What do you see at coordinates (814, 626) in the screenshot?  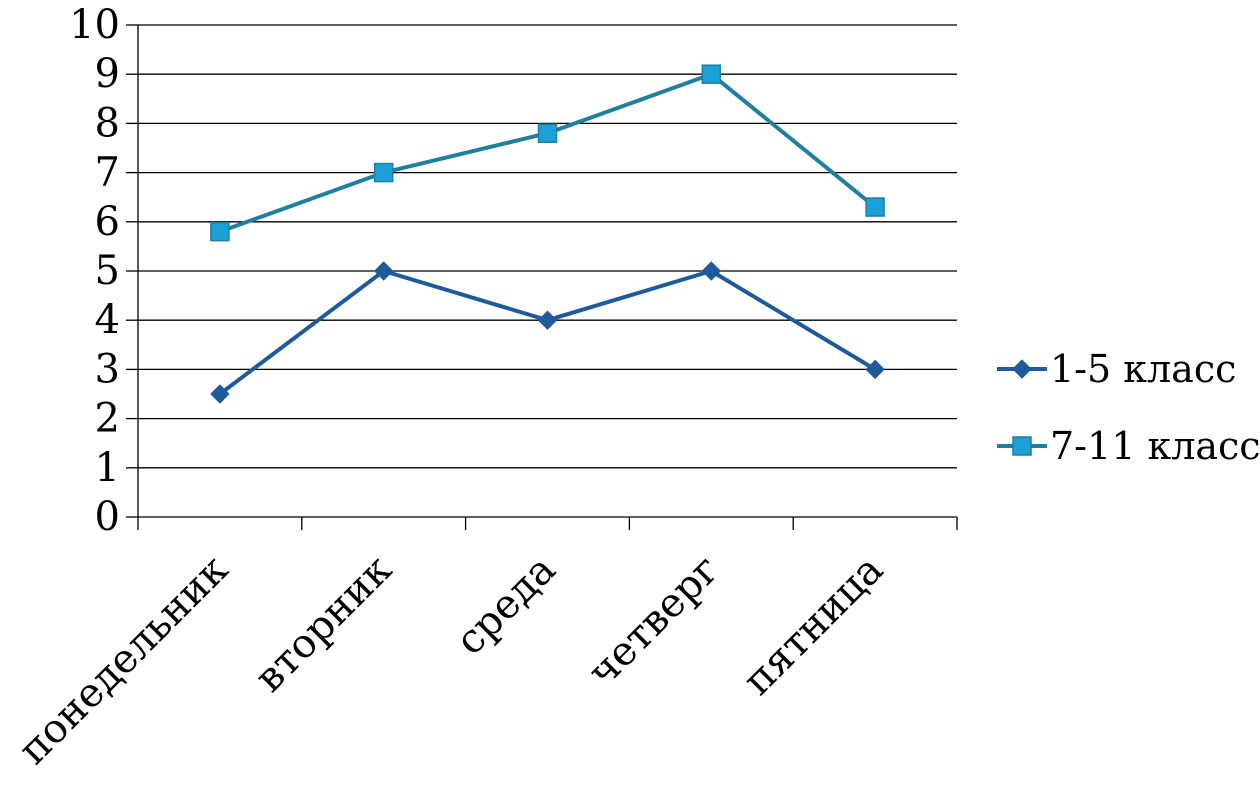 I see `x-tick-label: пятница` at bounding box center [814, 626].